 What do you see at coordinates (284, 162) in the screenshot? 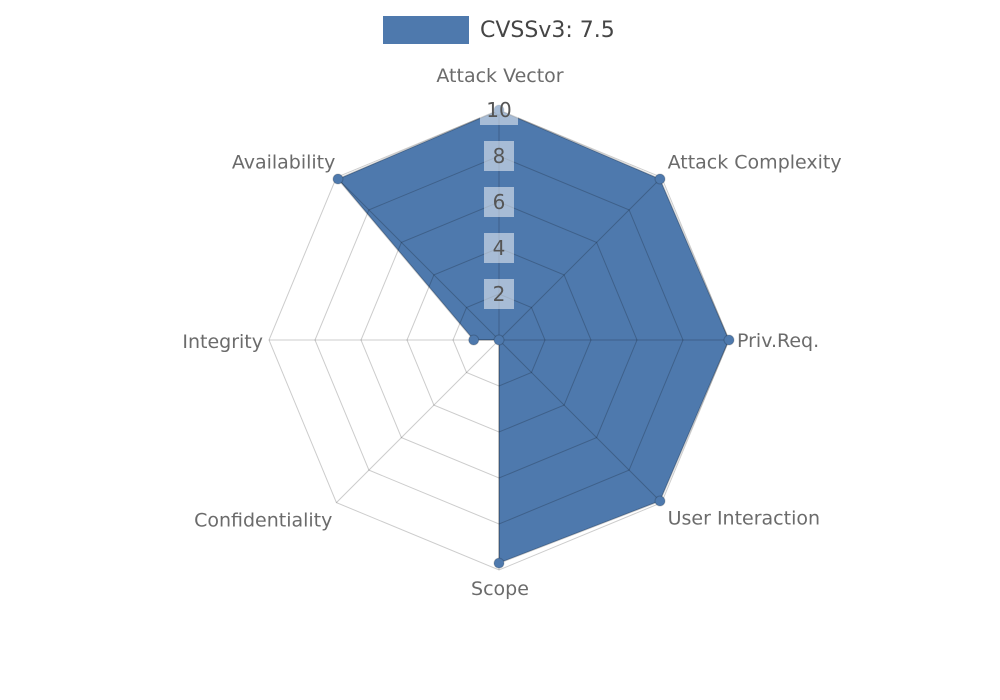
I see `axis-label-availability: Availability` at bounding box center [284, 162].